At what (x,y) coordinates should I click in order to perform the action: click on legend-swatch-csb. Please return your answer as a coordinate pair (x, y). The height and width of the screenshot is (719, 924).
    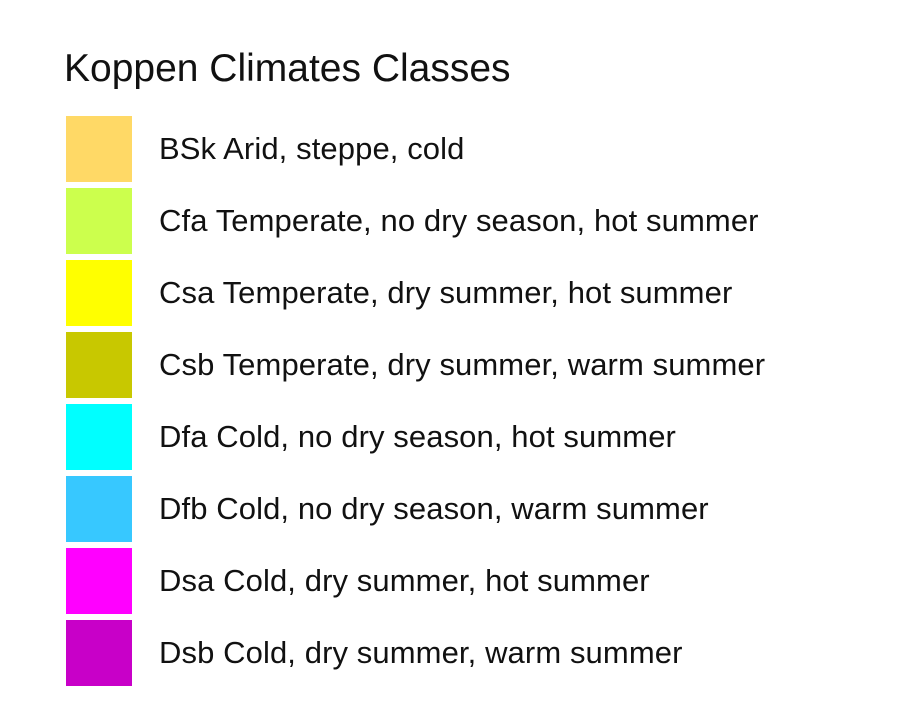
    Looking at the image, I should click on (99, 365).